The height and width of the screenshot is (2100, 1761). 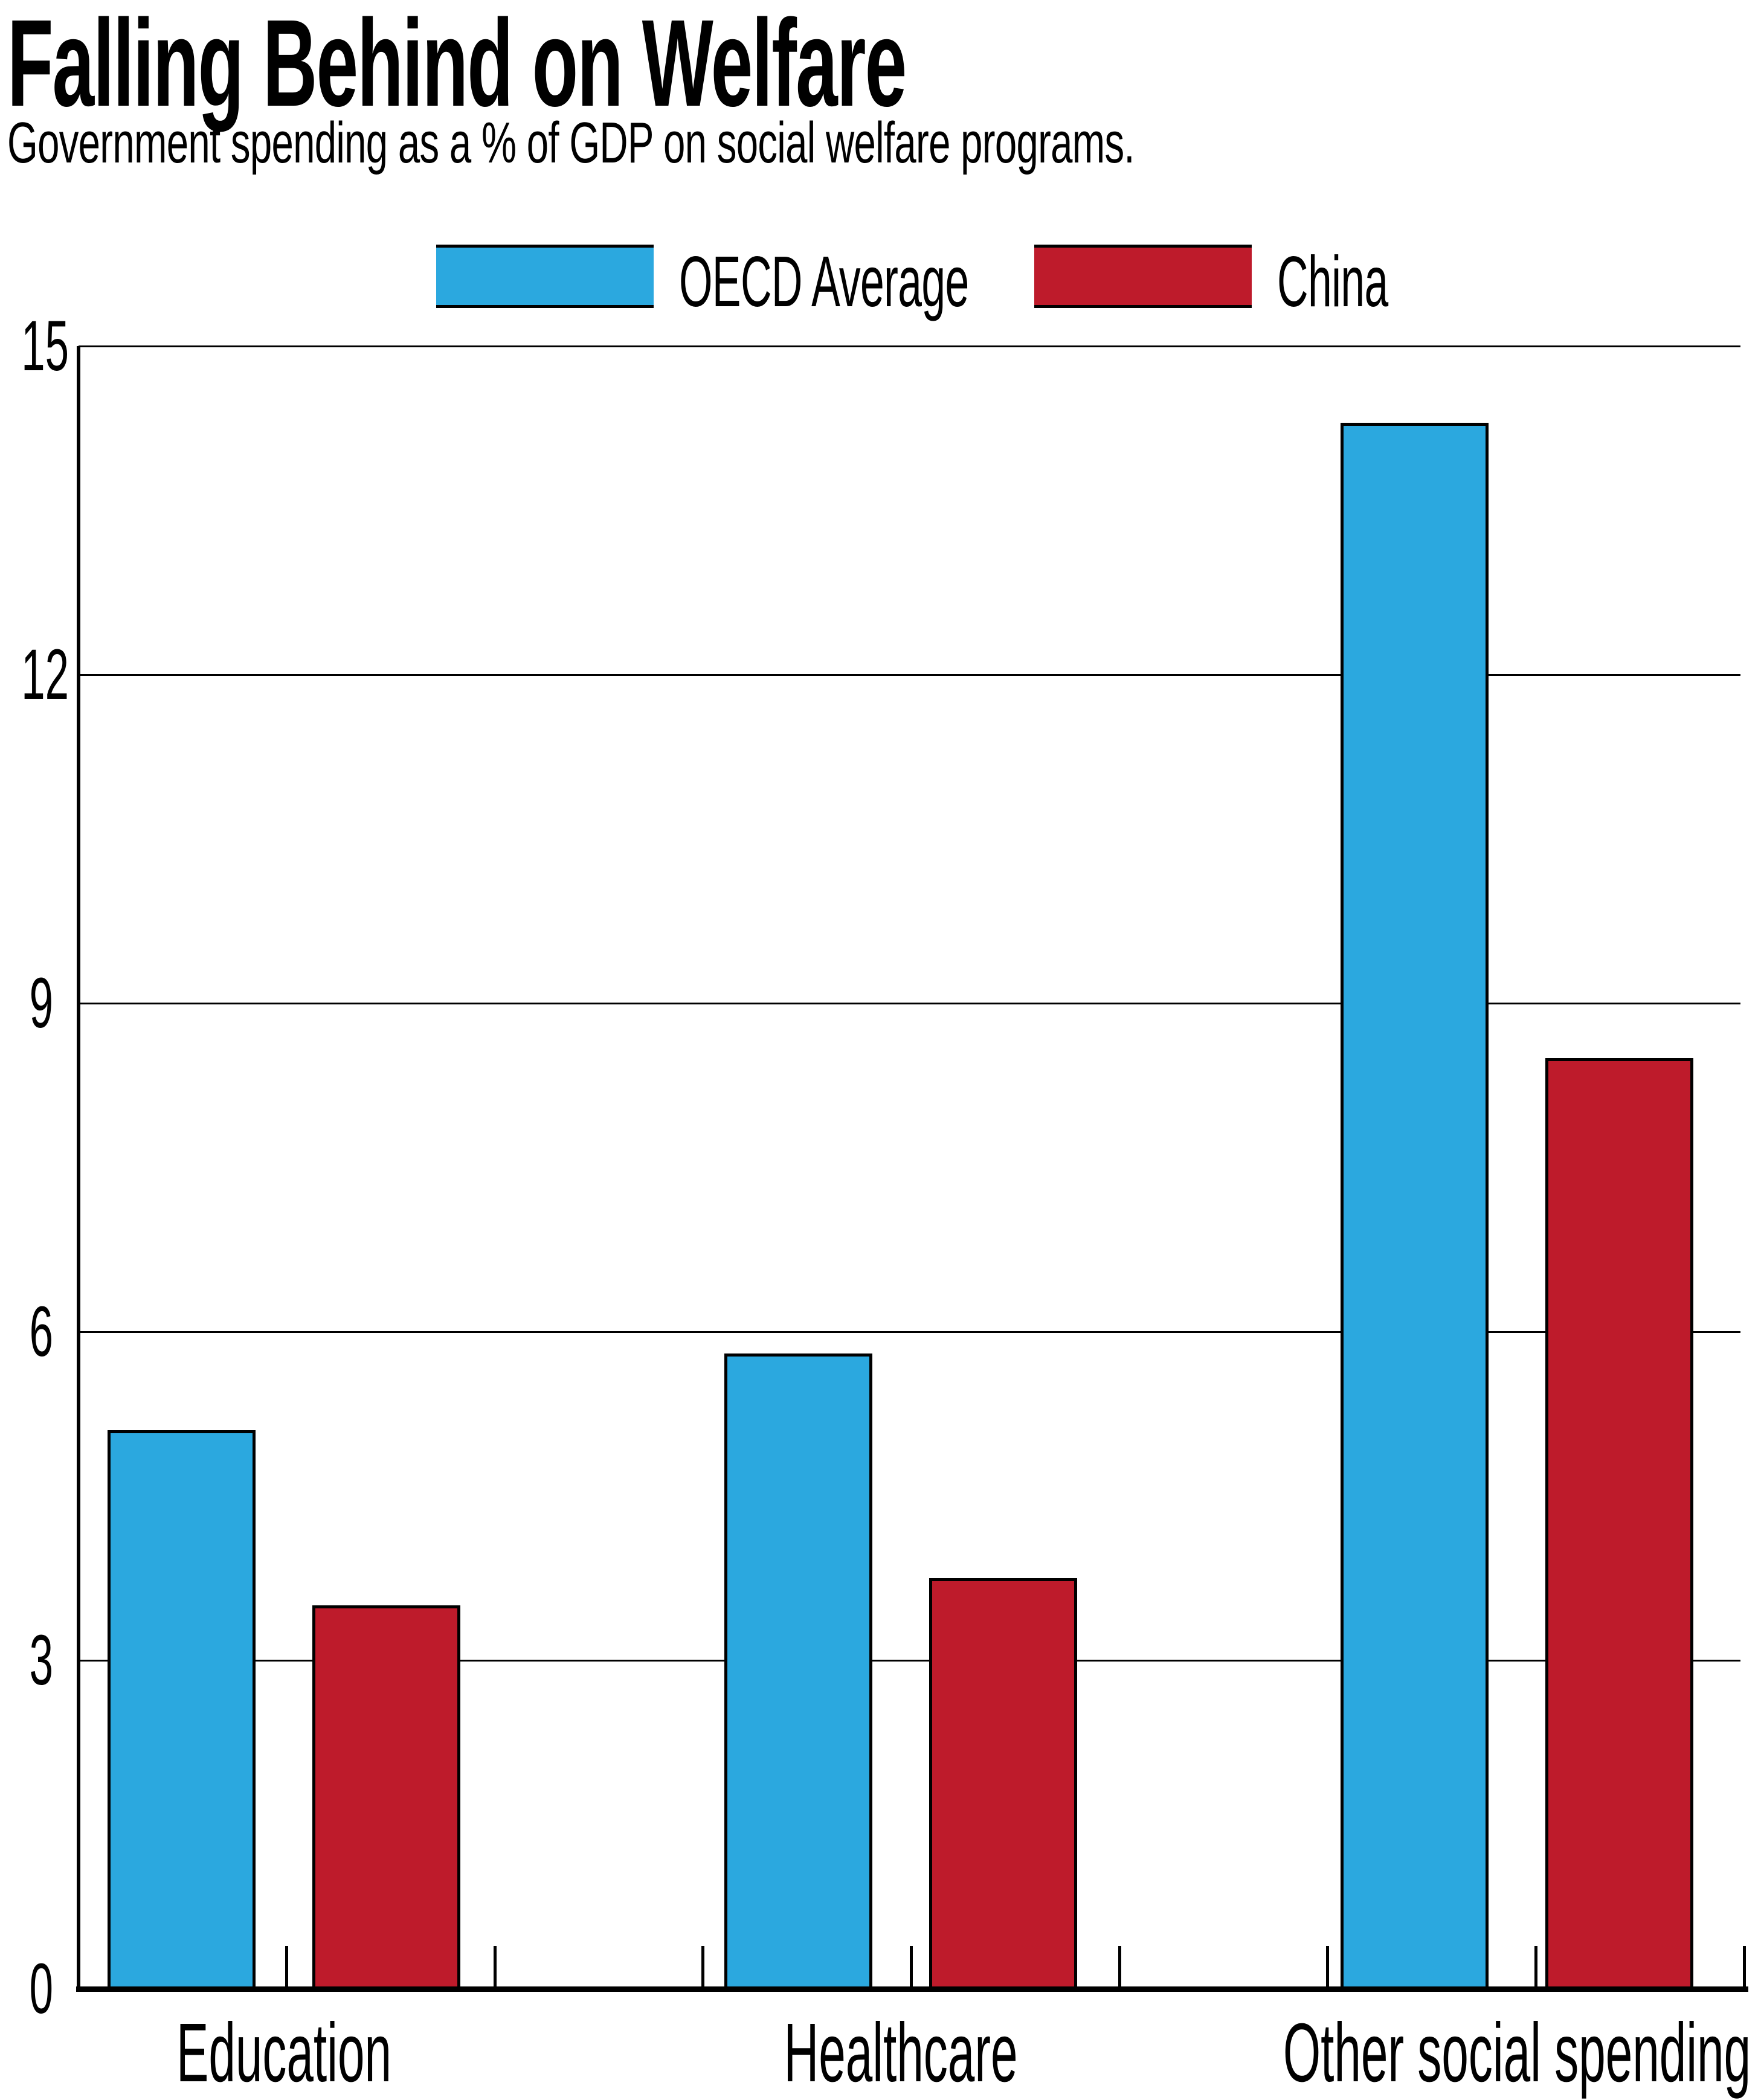 What do you see at coordinates (283, 2052) in the screenshot?
I see `x-category-label-education: Education` at bounding box center [283, 2052].